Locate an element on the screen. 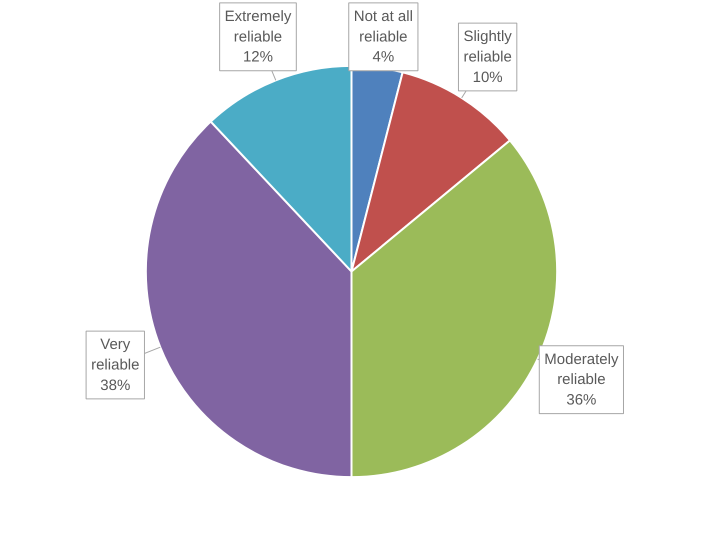  data-label: 12% is located at coordinates (257, 57).